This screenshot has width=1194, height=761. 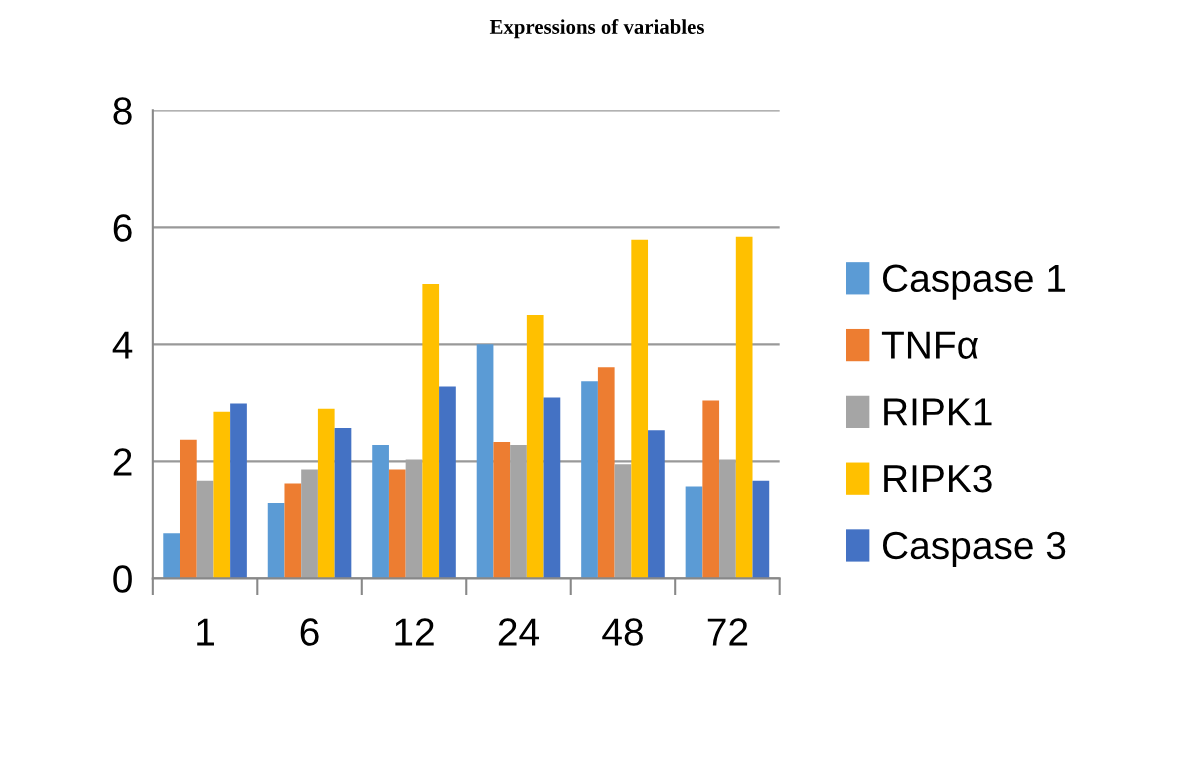 I want to click on x-tick-label: 72, so click(x=727, y=632).